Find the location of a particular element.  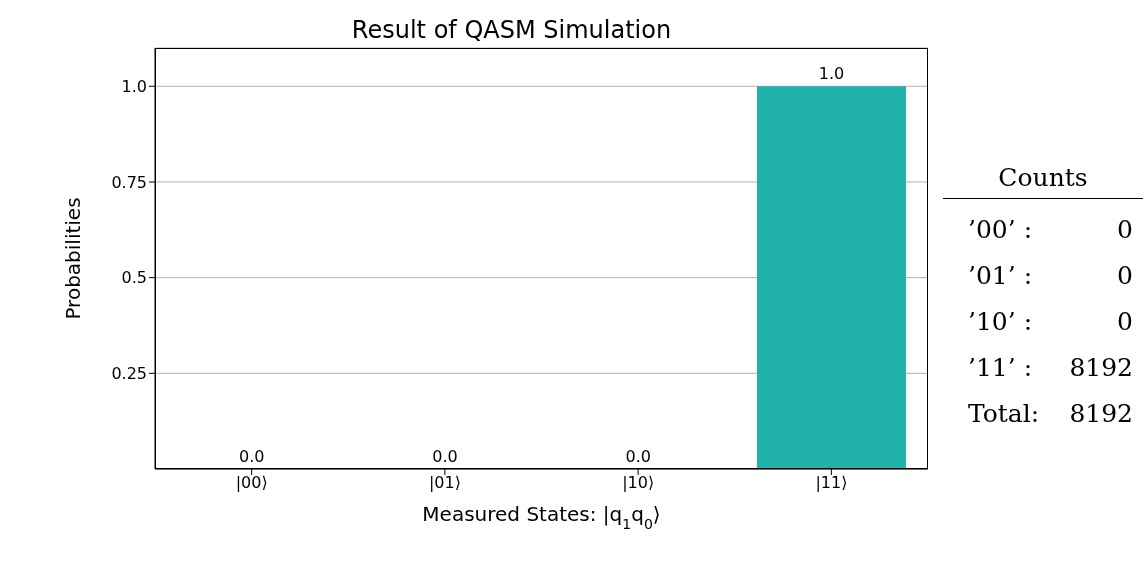

y-axis-title: Probabilities is located at coordinates (73, 258).